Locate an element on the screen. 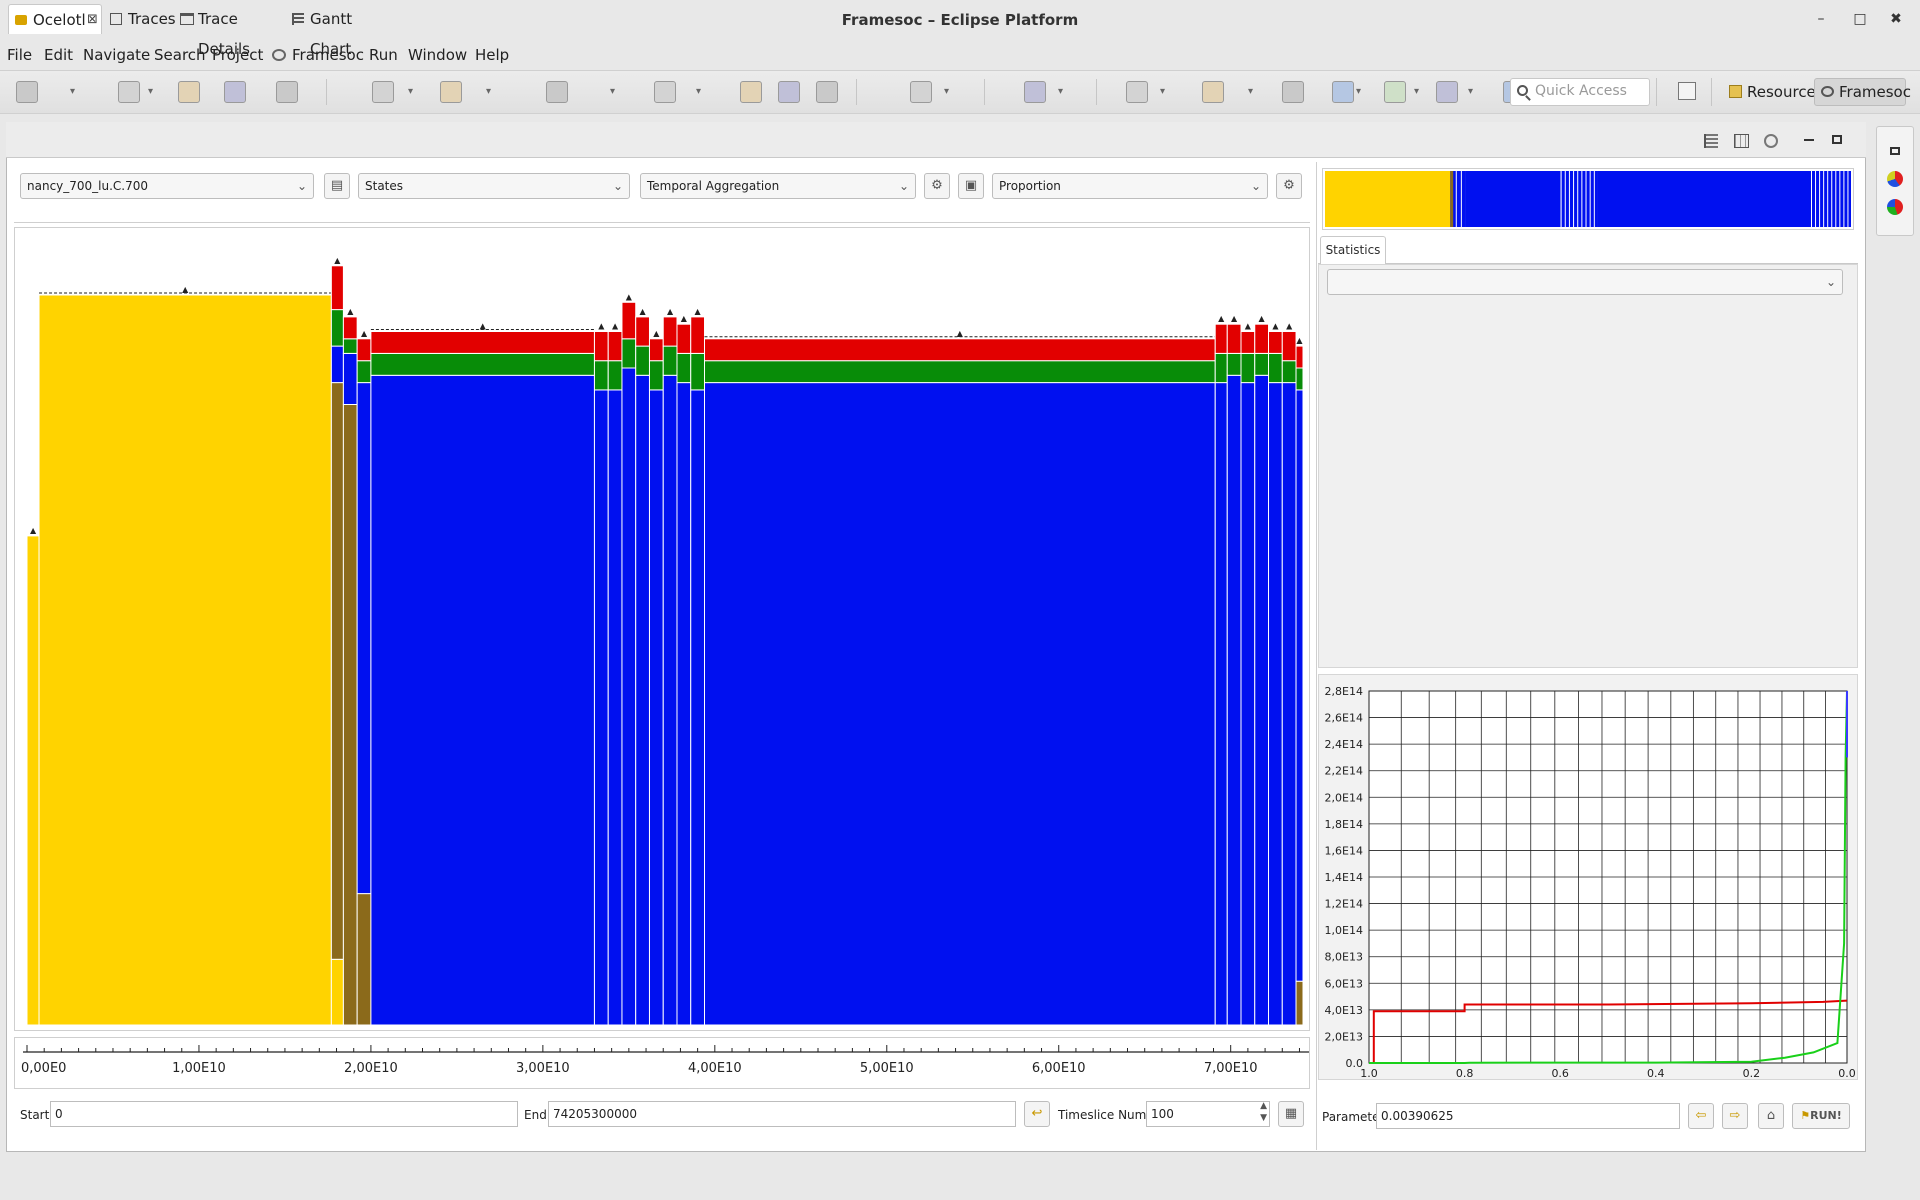  overview-strip is located at coordinates (1588, 199).